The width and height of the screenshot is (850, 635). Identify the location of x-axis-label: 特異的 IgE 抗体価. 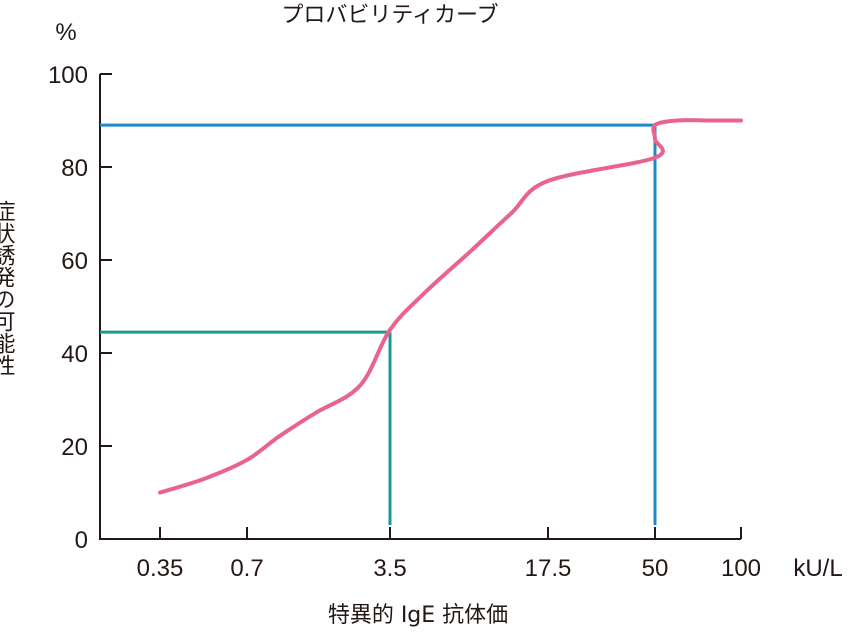
(418, 615).